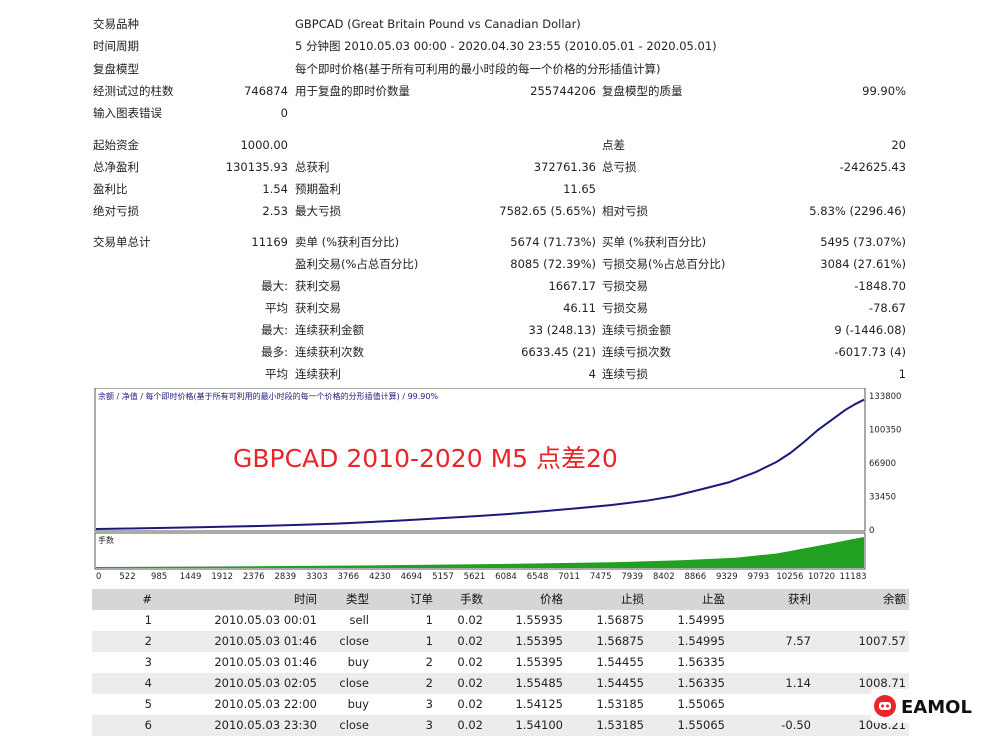 The width and height of the screenshot is (1003, 736). What do you see at coordinates (318, 374) in the screenshot?
I see `avg-consec-wins-label: 连续获利` at bounding box center [318, 374].